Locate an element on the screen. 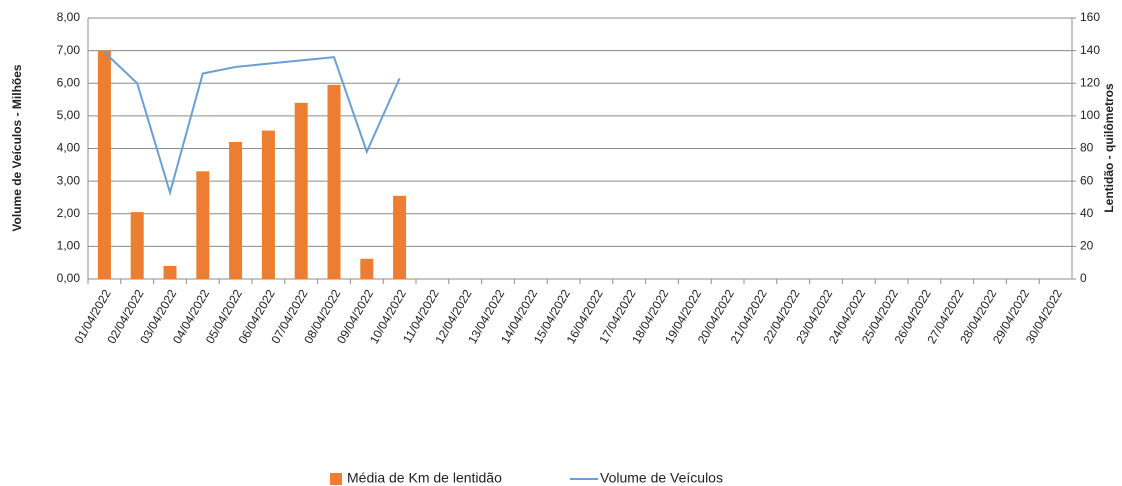 The height and width of the screenshot is (486, 1122). y-axis-title: Volume de Veículos - Milhões is located at coordinates (17, 147).